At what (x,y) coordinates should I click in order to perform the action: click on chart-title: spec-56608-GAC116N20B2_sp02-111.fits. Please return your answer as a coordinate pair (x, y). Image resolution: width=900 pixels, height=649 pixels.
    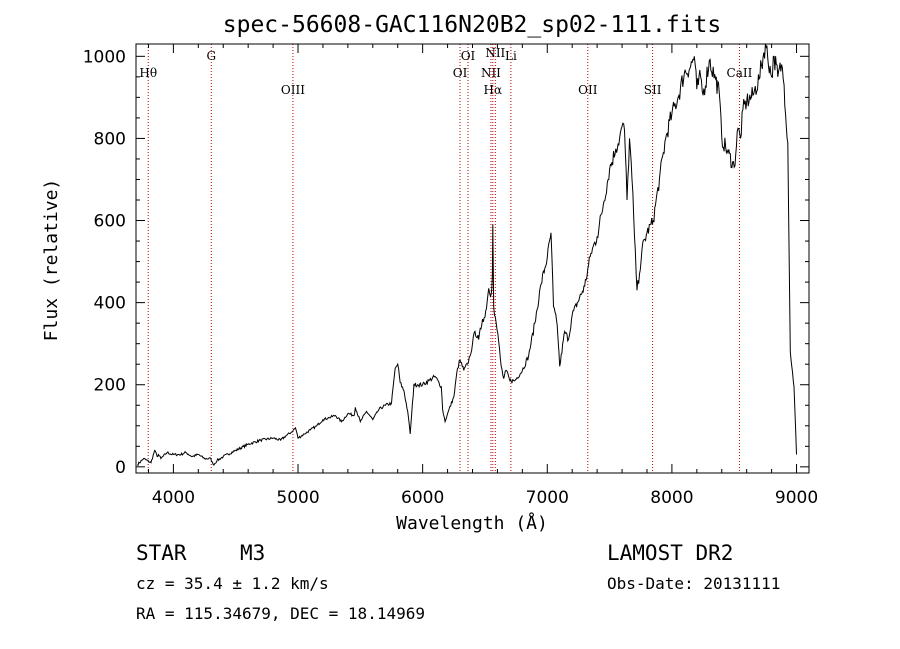
    Looking at the image, I should click on (472, 25).